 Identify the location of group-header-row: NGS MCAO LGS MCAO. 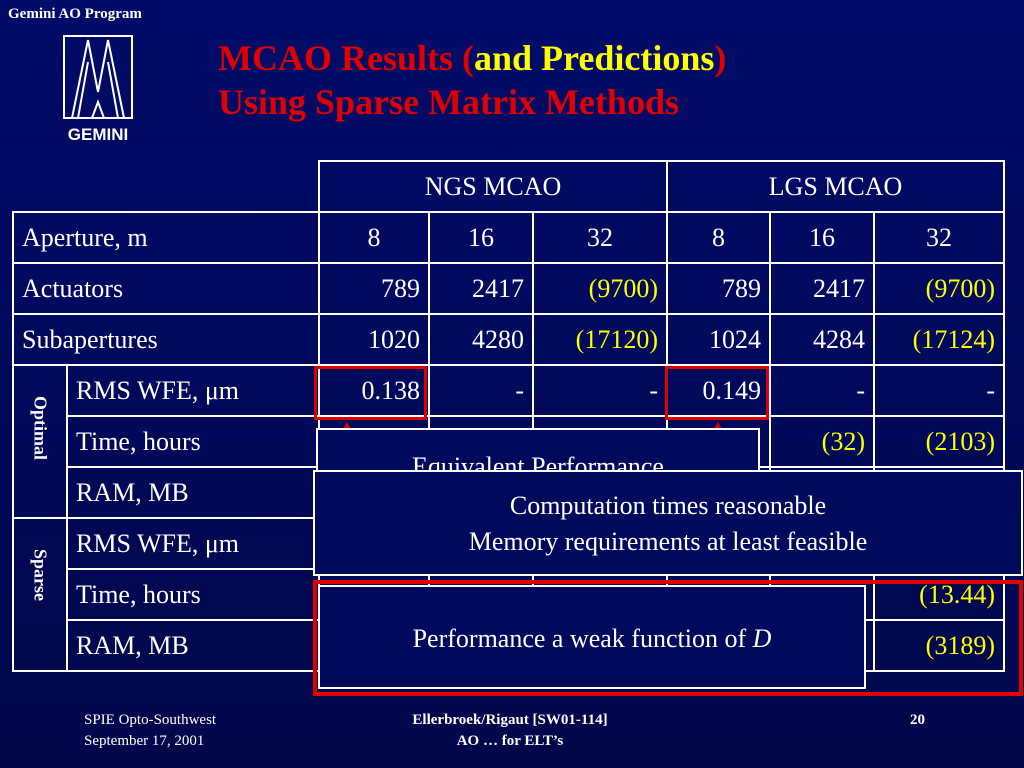
(509, 186).